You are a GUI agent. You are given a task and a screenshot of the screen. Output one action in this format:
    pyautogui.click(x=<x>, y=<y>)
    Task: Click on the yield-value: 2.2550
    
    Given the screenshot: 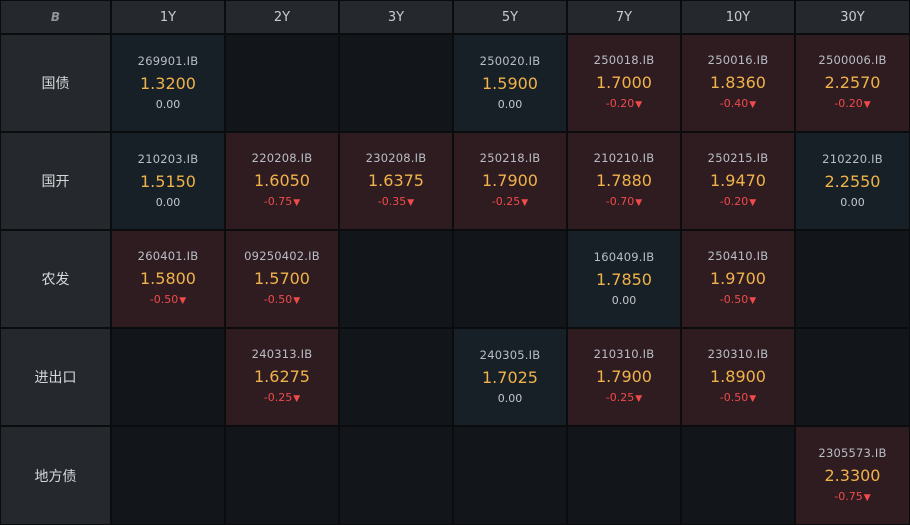 What is the action you would take?
    pyautogui.click(x=852, y=181)
    